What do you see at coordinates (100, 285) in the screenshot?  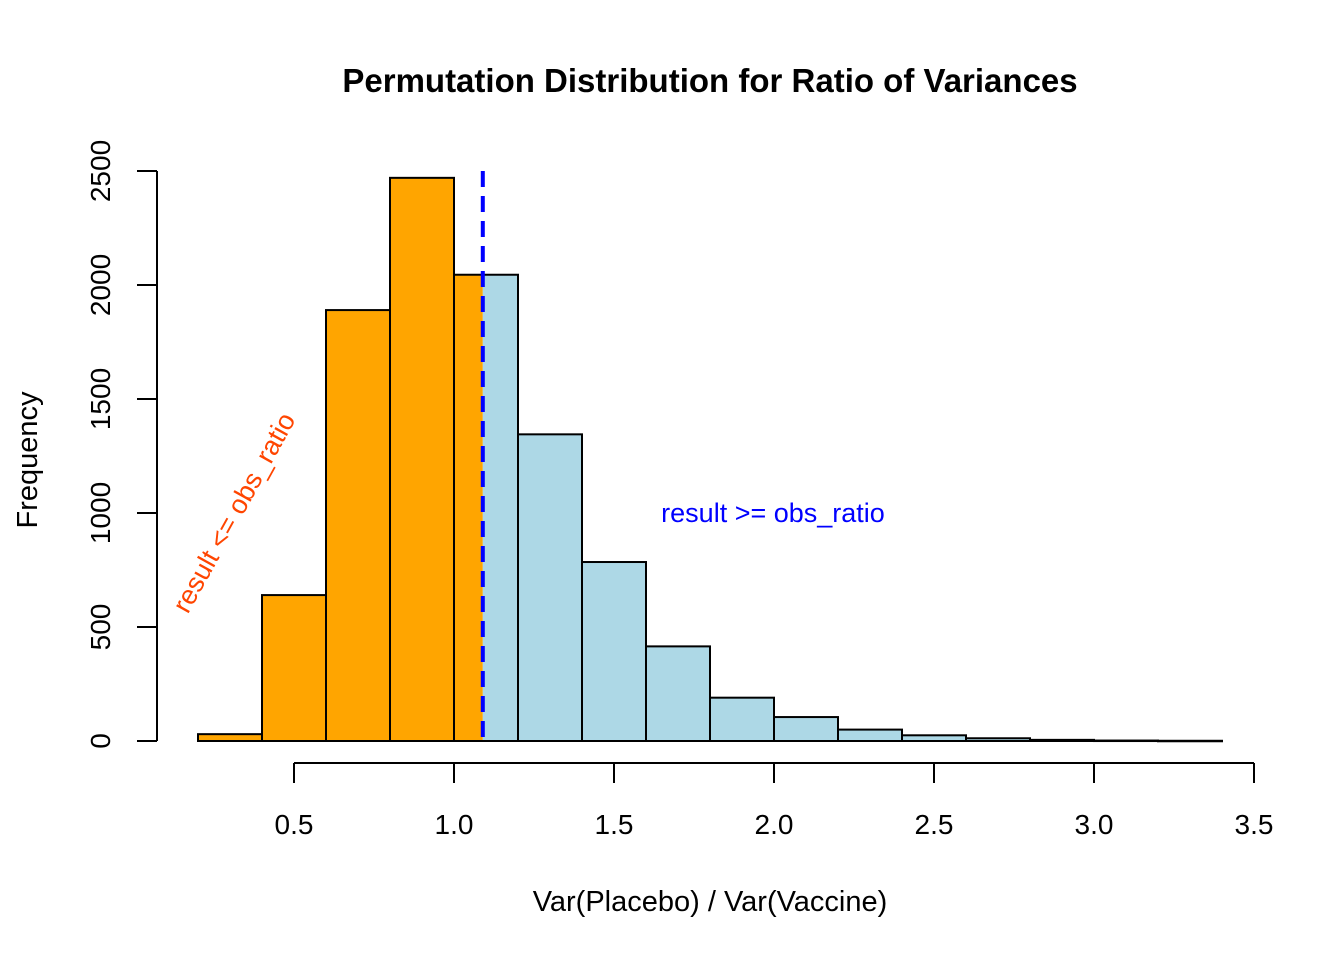 I see `y-tick-label: 2000` at bounding box center [100, 285].